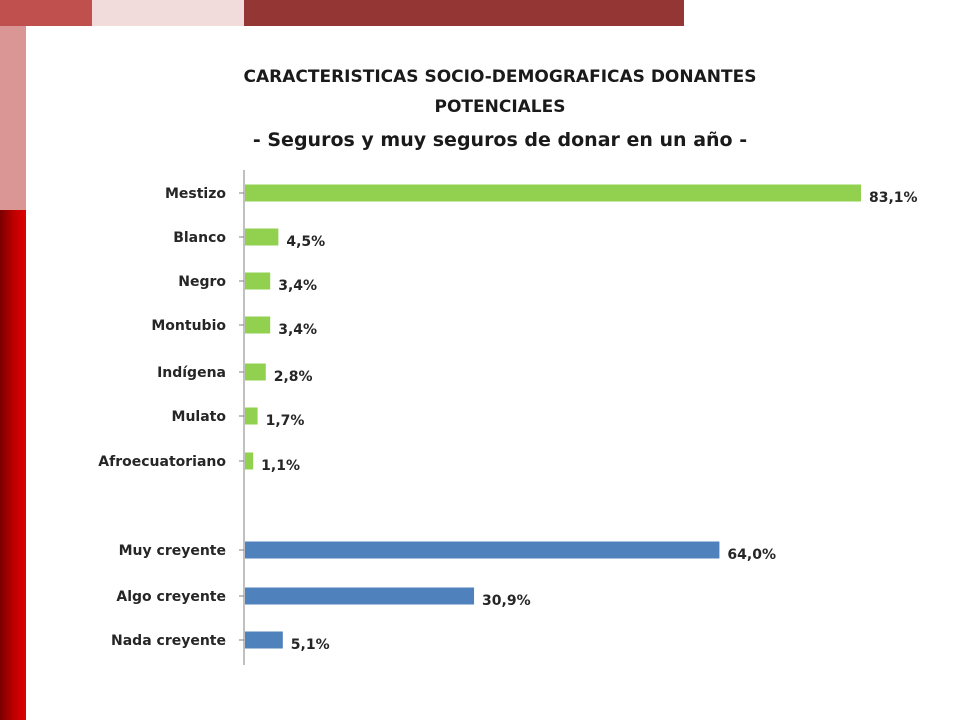 This screenshot has width=960, height=720. Describe the element at coordinates (162, 462) in the screenshot. I see `category-label: Afroecuatoriano` at that location.